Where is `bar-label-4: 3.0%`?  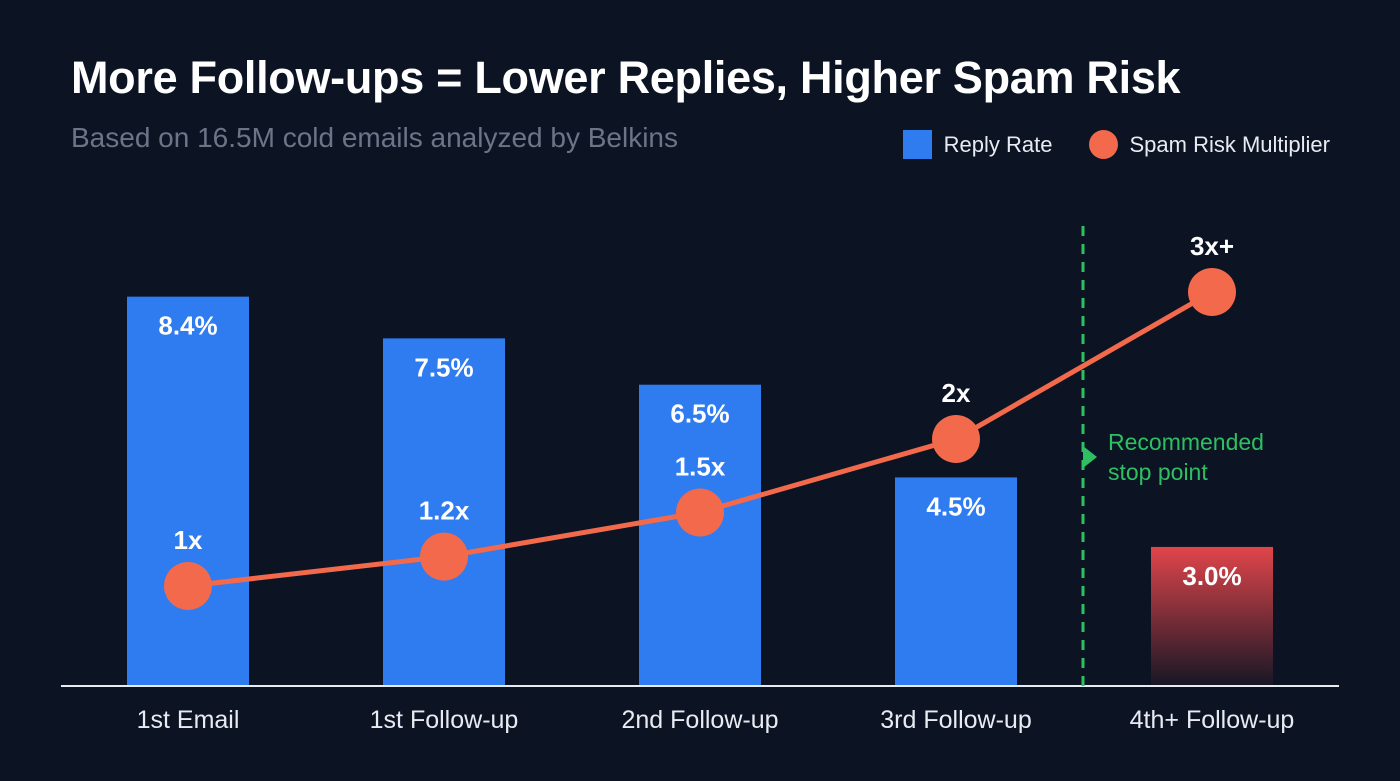
bar-label-4: 3.0% is located at coordinates (1211, 576).